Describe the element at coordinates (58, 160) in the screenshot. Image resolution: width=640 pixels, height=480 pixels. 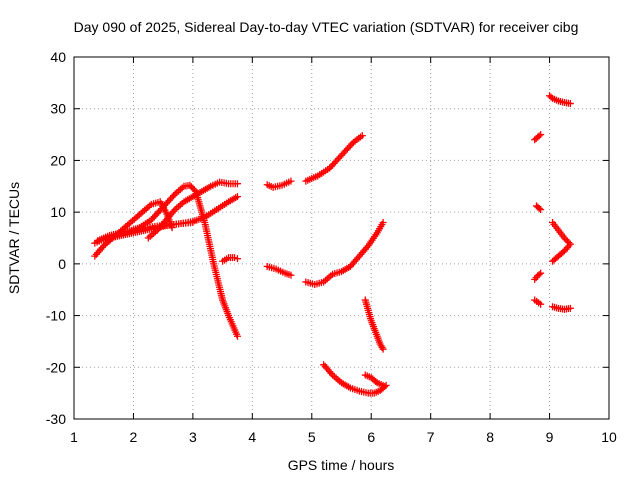
I see `y-tick-label: 20` at that location.